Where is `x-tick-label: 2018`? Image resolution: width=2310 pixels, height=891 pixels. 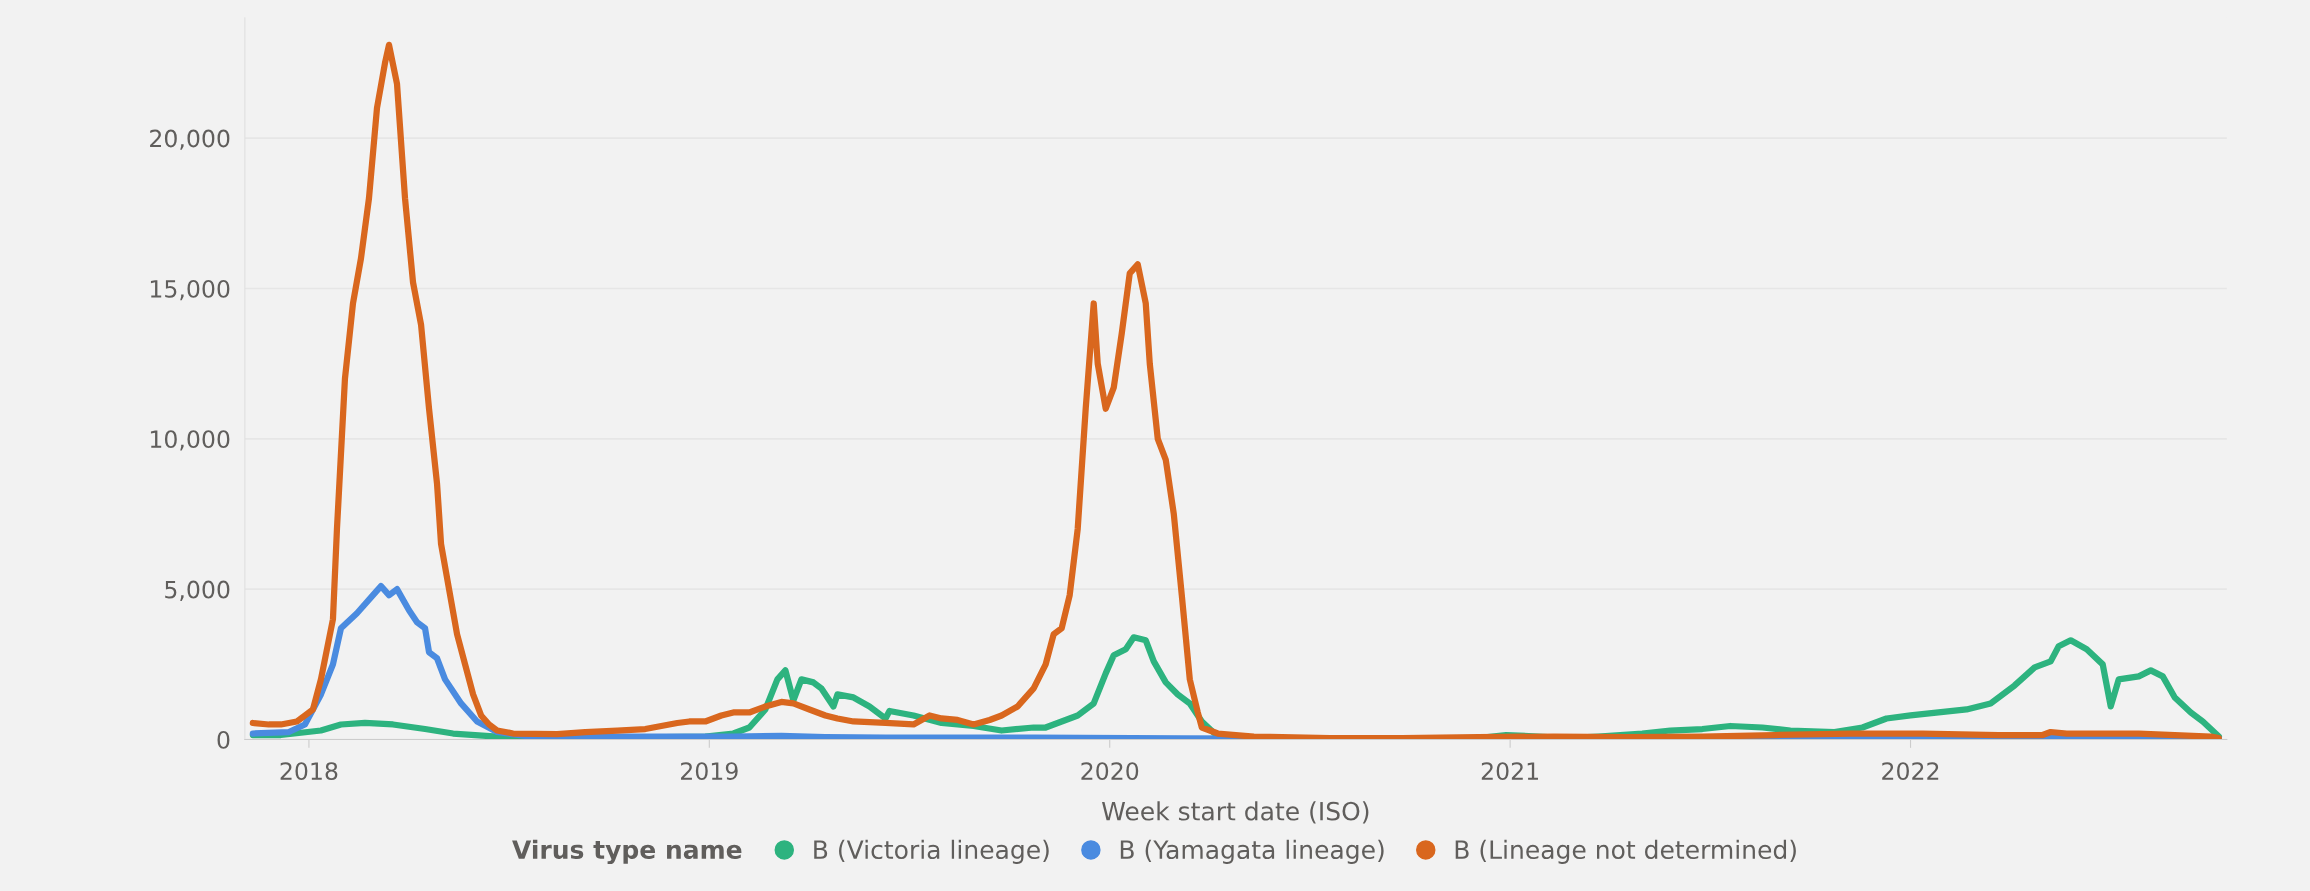 x-tick-label: 2018 is located at coordinates (309, 771).